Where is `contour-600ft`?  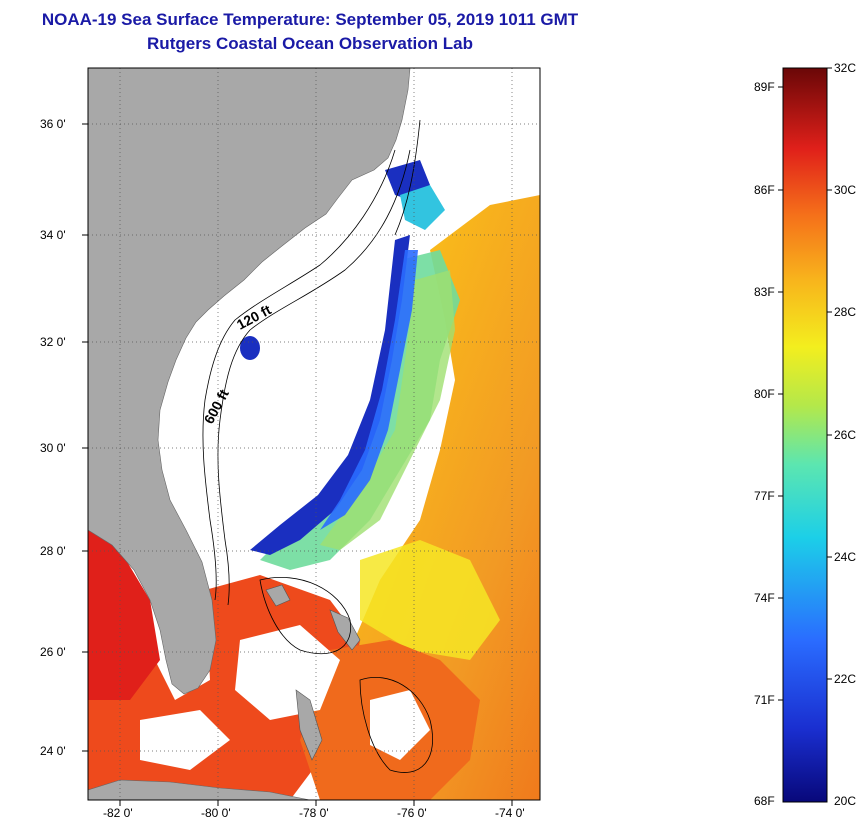 contour-600ft is located at coordinates (314, 377).